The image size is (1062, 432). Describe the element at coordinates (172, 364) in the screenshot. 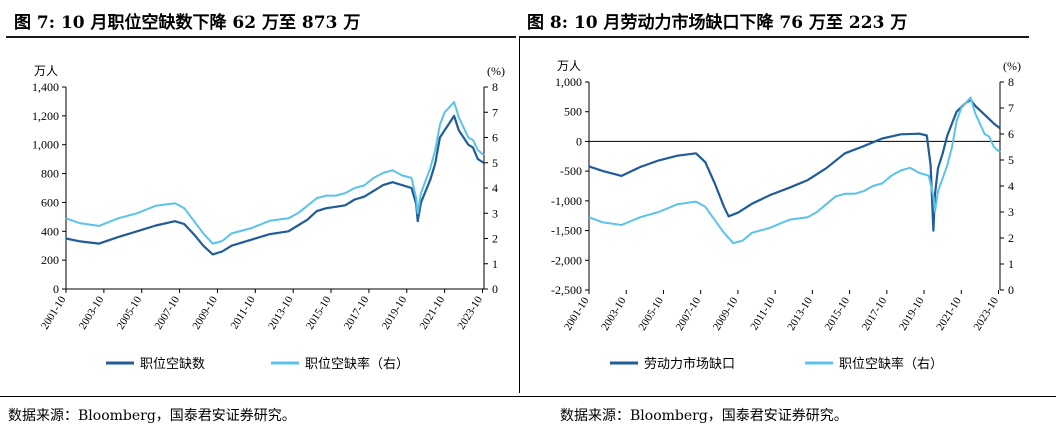

I see `legend-label: 职位空缺数` at that location.